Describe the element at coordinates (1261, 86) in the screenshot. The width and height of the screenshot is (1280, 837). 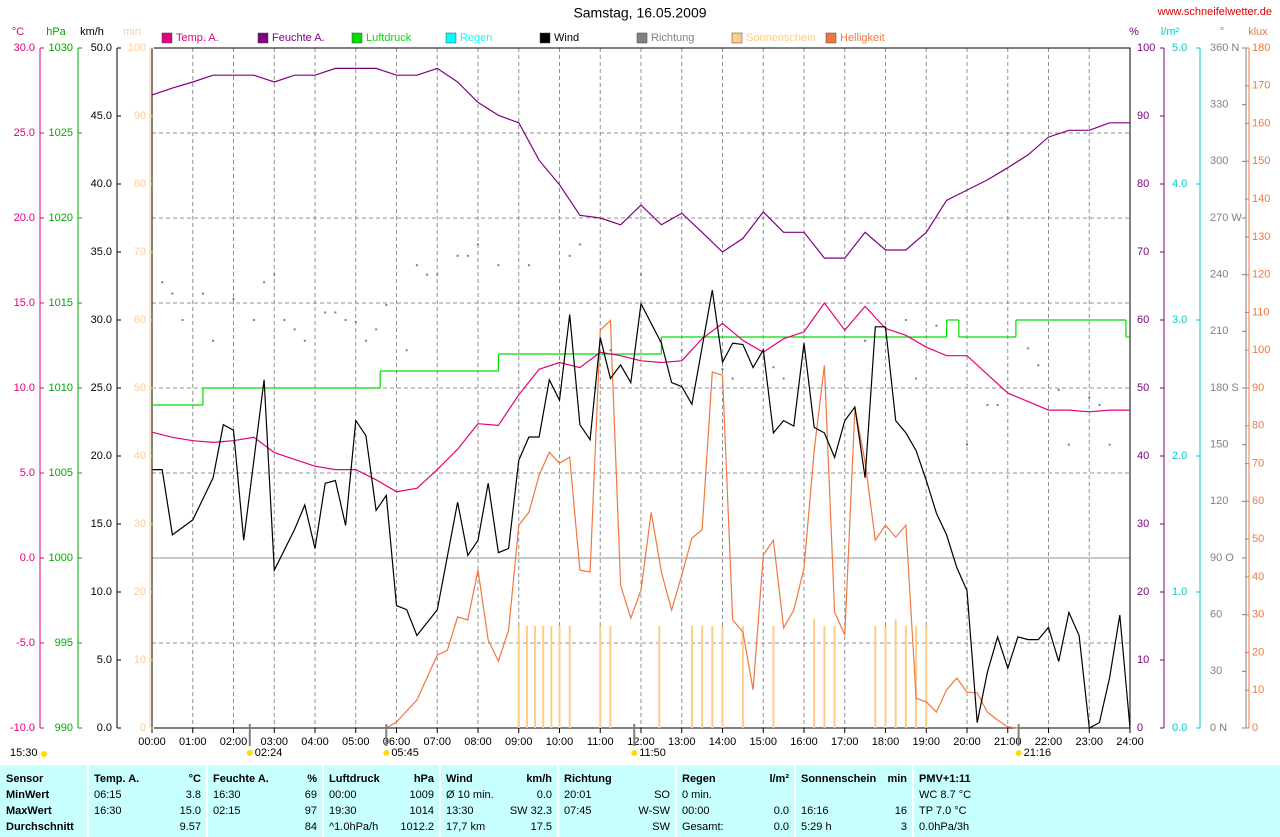
I see `y-tick-label: 170` at that location.